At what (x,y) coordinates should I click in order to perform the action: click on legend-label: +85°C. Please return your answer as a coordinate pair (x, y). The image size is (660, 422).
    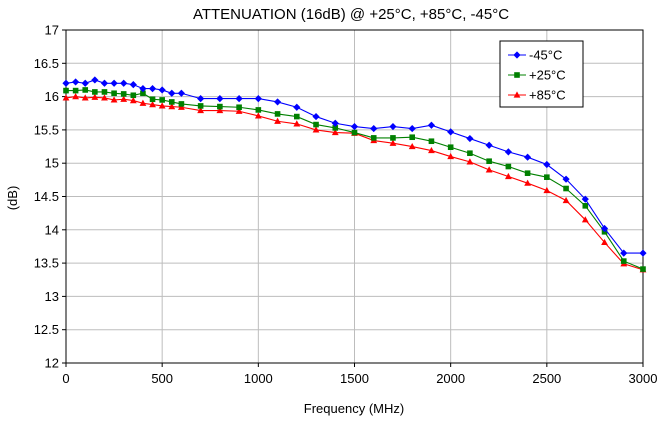
    Looking at the image, I should click on (547, 95).